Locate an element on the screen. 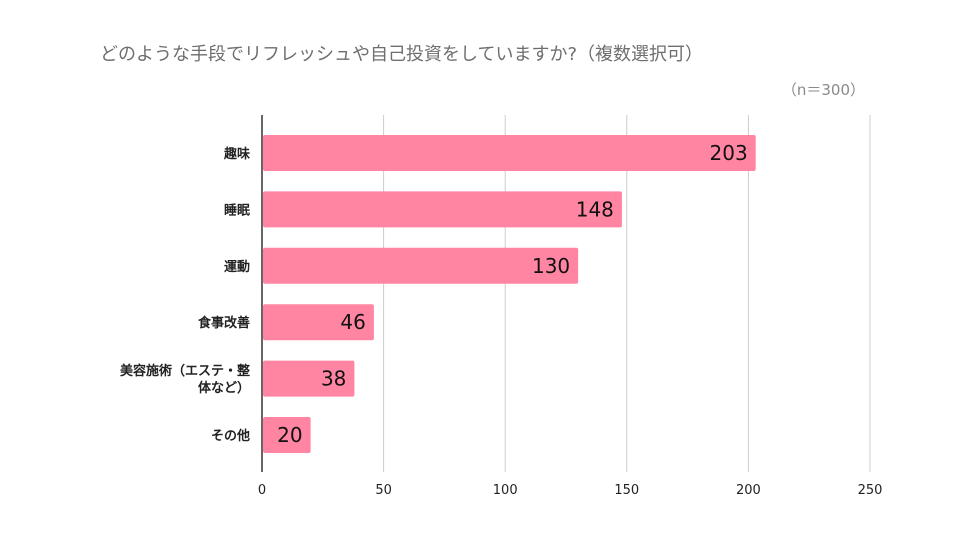  x-tick-label: 50 is located at coordinates (383, 490).